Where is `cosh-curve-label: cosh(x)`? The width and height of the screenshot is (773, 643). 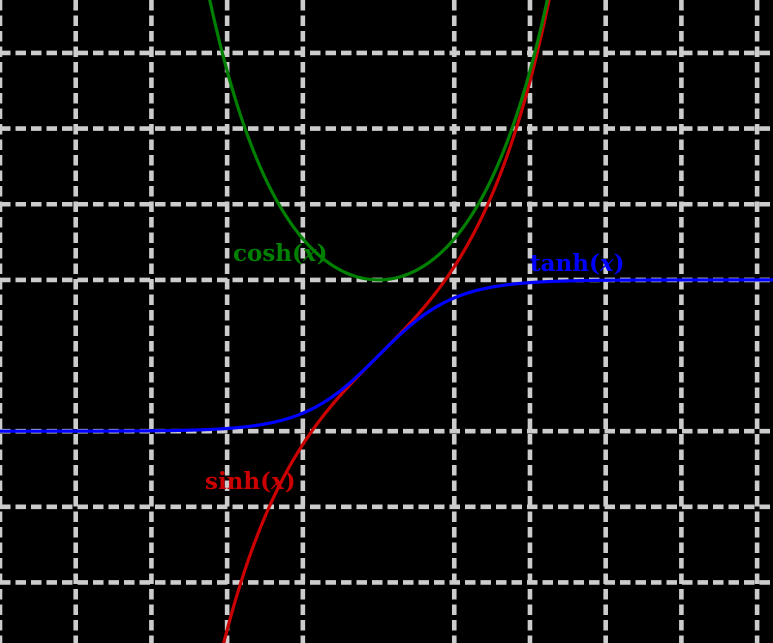
cosh-curve-label: cosh(x) is located at coordinates (280, 253).